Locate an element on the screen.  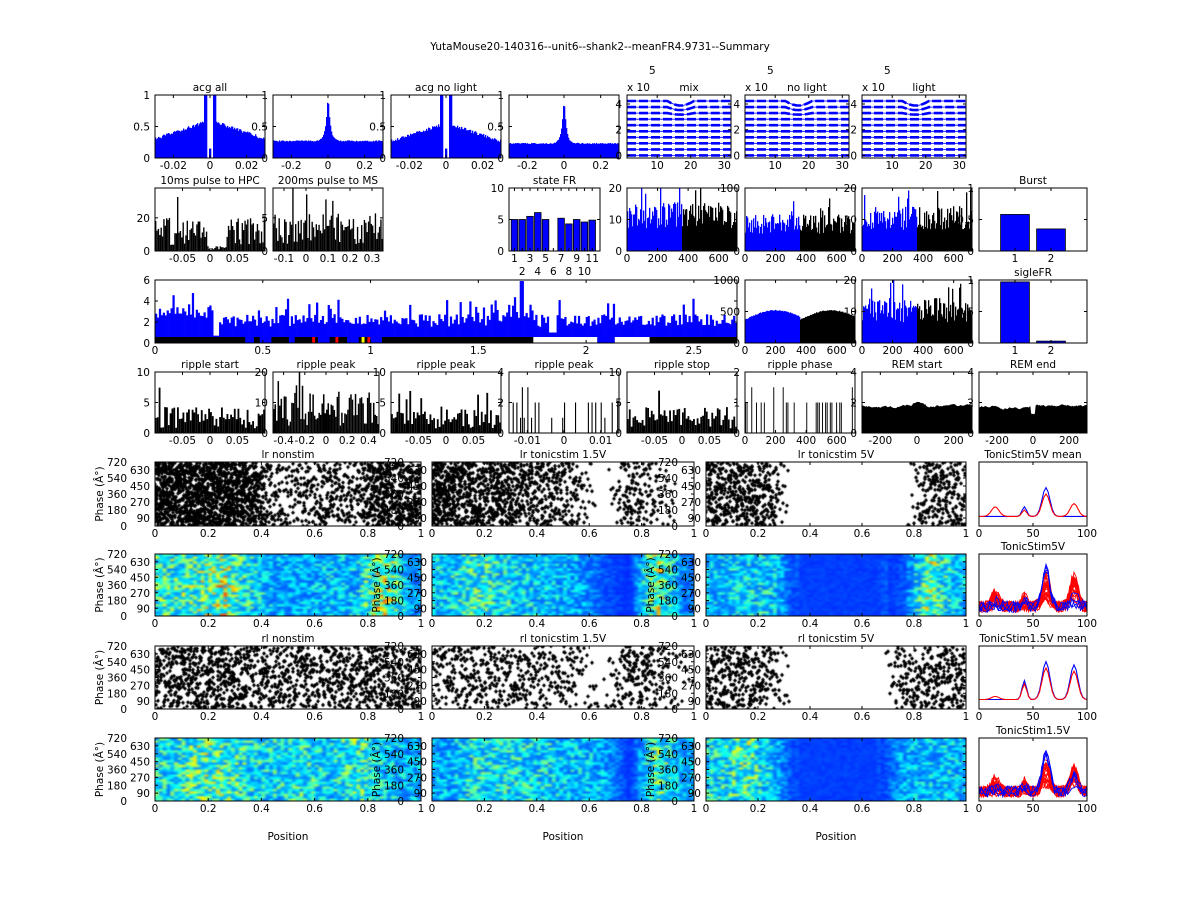
y-tick-label: 90 is located at coordinates (420, 702).